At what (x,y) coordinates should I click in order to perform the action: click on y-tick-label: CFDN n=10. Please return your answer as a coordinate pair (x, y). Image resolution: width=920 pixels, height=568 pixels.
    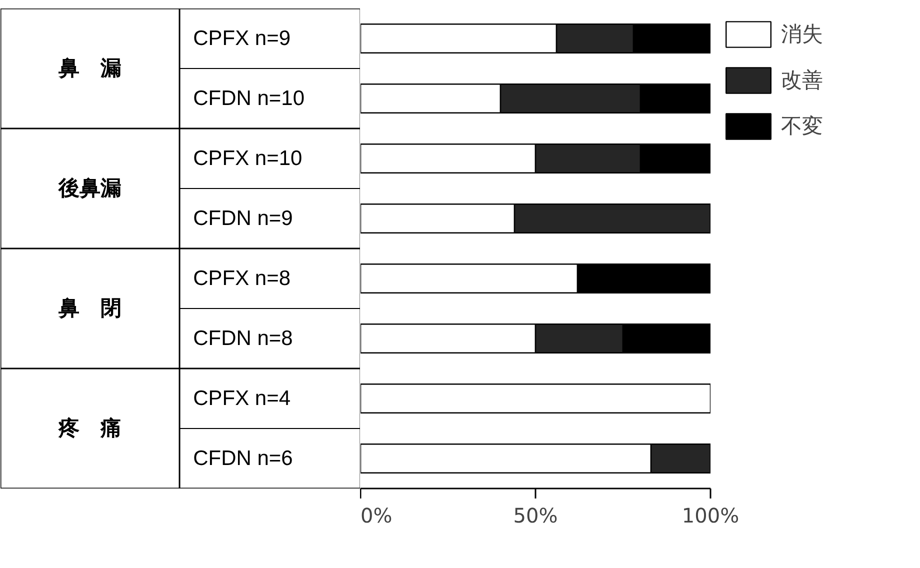
    Looking at the image, I should click on (249, 98).